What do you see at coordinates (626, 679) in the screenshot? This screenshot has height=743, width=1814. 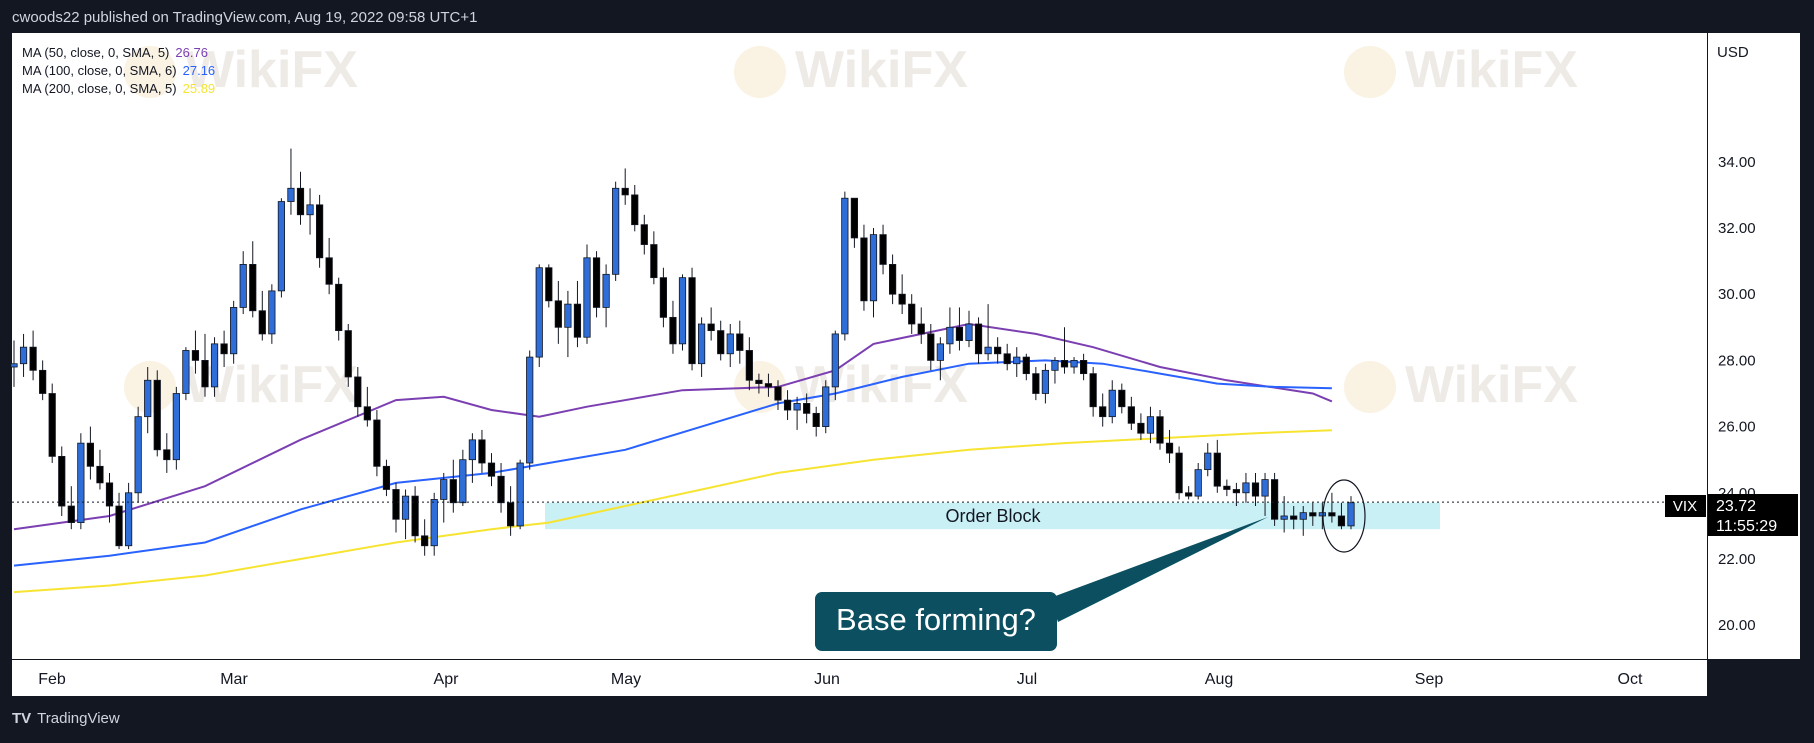 I see `x-tick-label: May` at bounding box center [626, 679].